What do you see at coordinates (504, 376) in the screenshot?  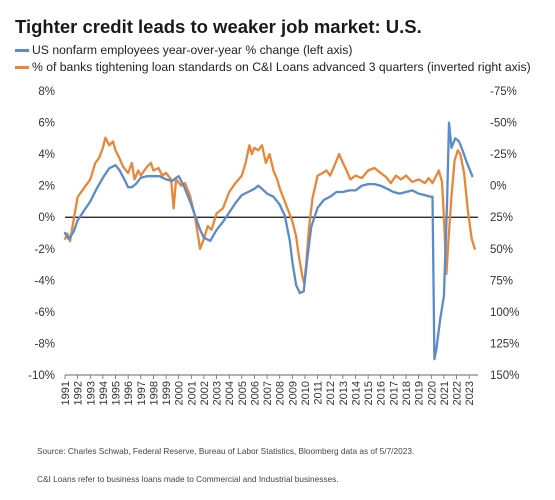 I see `right-tick-label: 150%` at bounding box center [504, 376].